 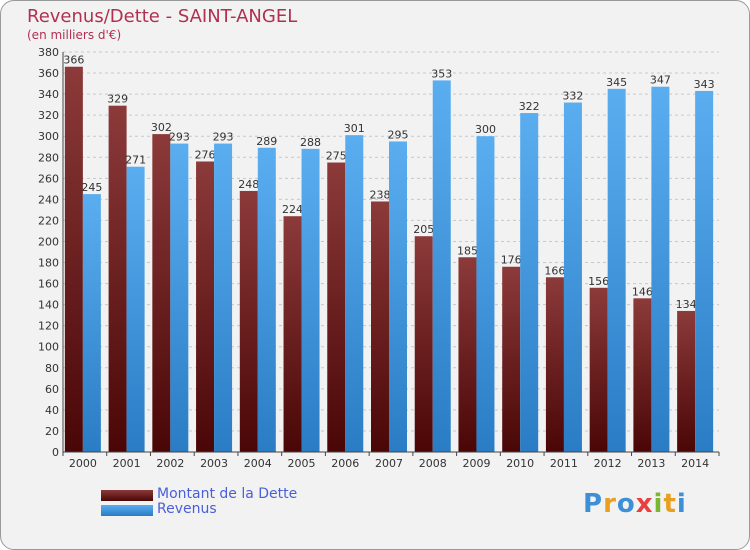 What do you see at coordinates (380, 194) in the screenshot?
I see `data-label-dette: 238` at bounding box center [380, 194].